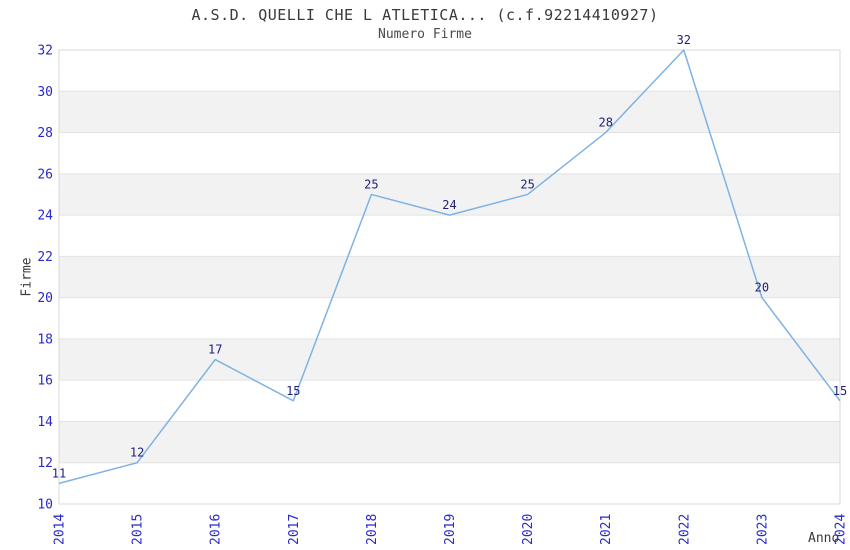  I want to click on chart-subtitle: Numero Firme, so click(425, 34).